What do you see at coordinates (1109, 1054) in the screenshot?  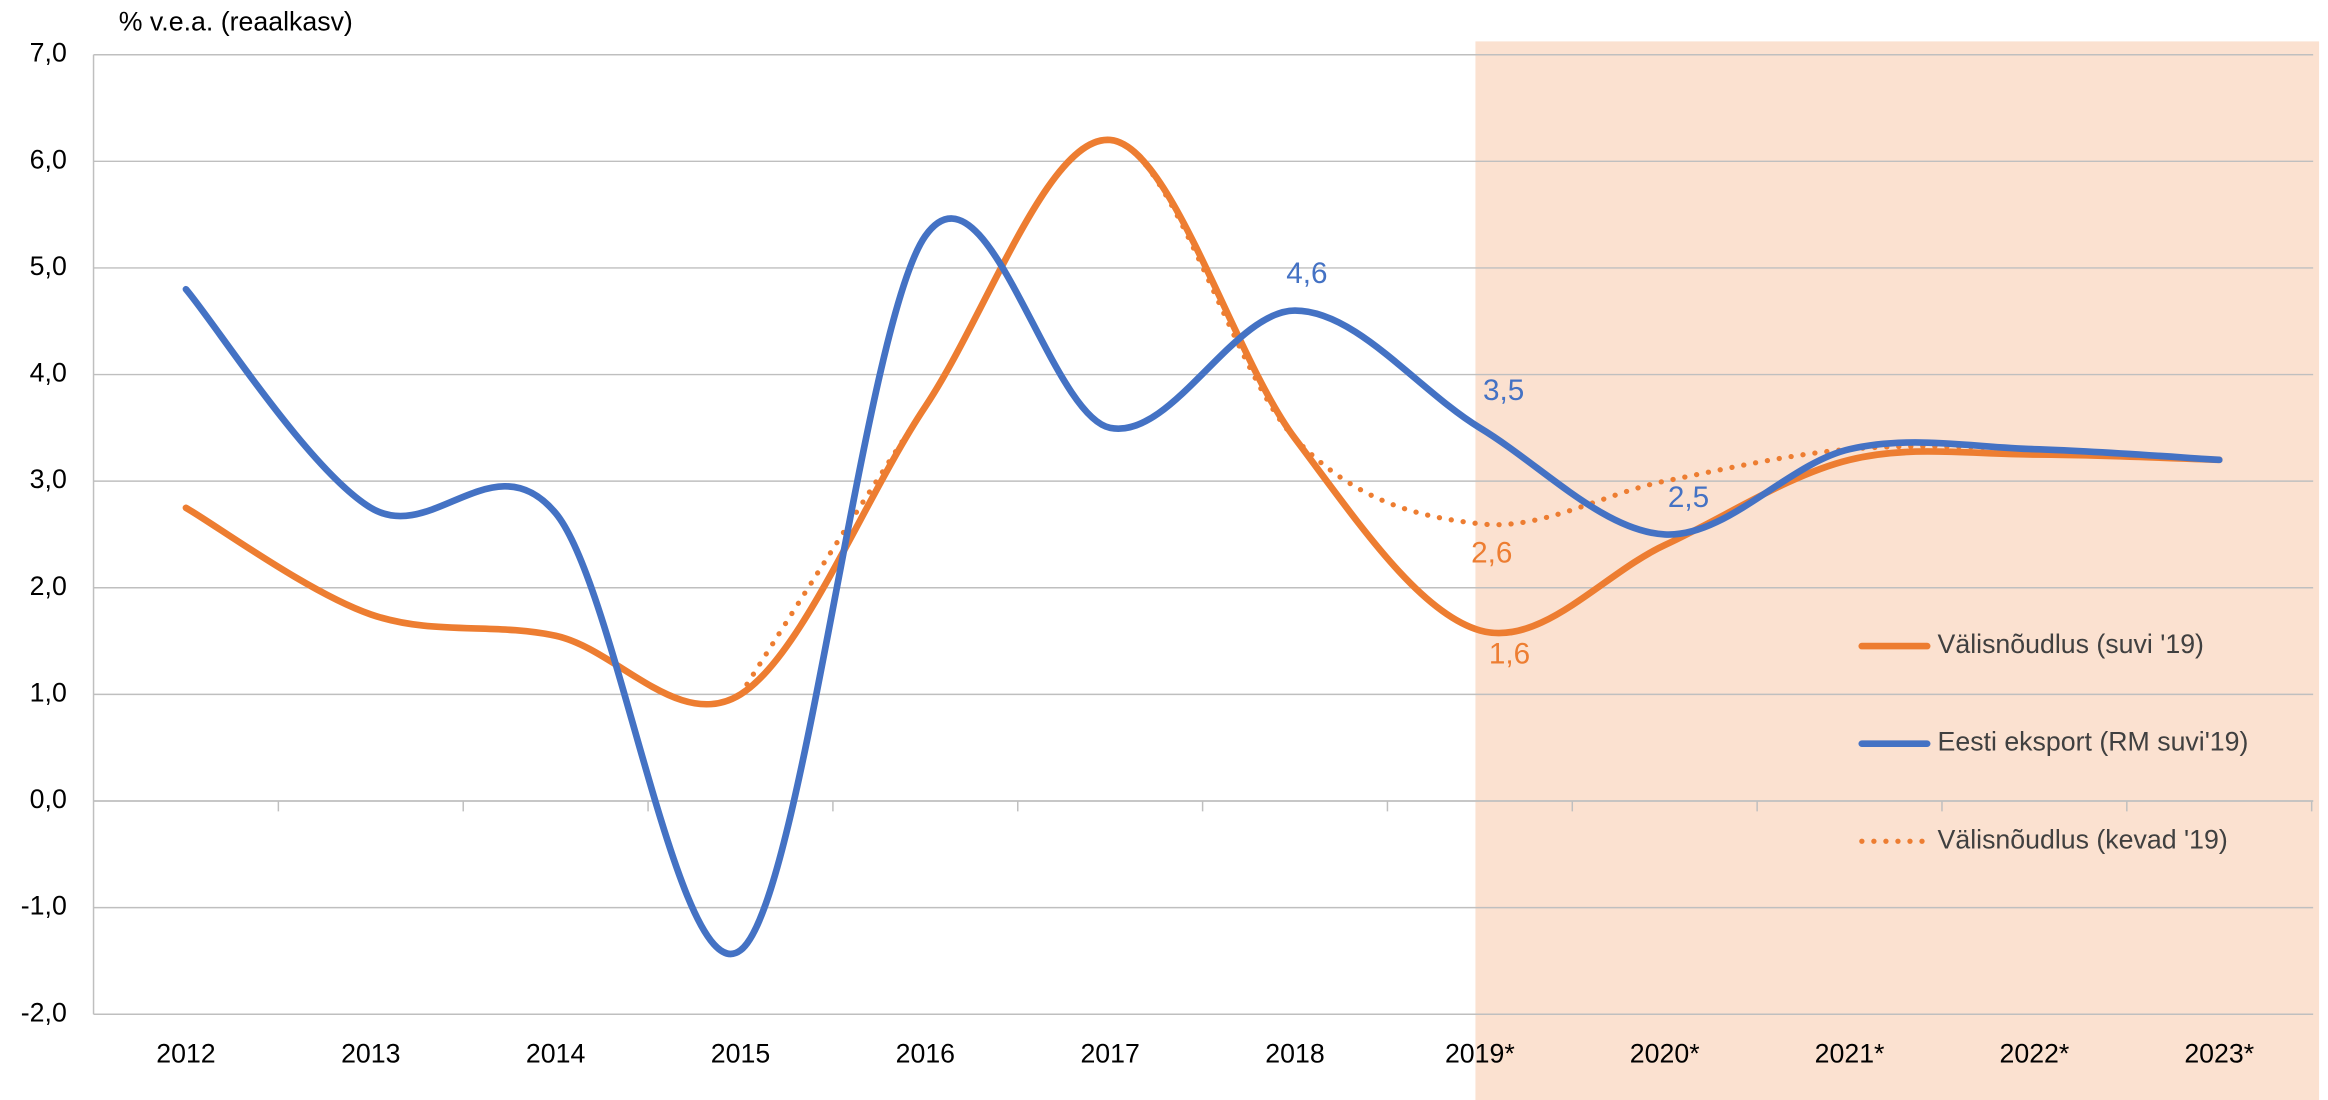 I see `x-tick-label: 2017` at bounding box center [1109, 1054].